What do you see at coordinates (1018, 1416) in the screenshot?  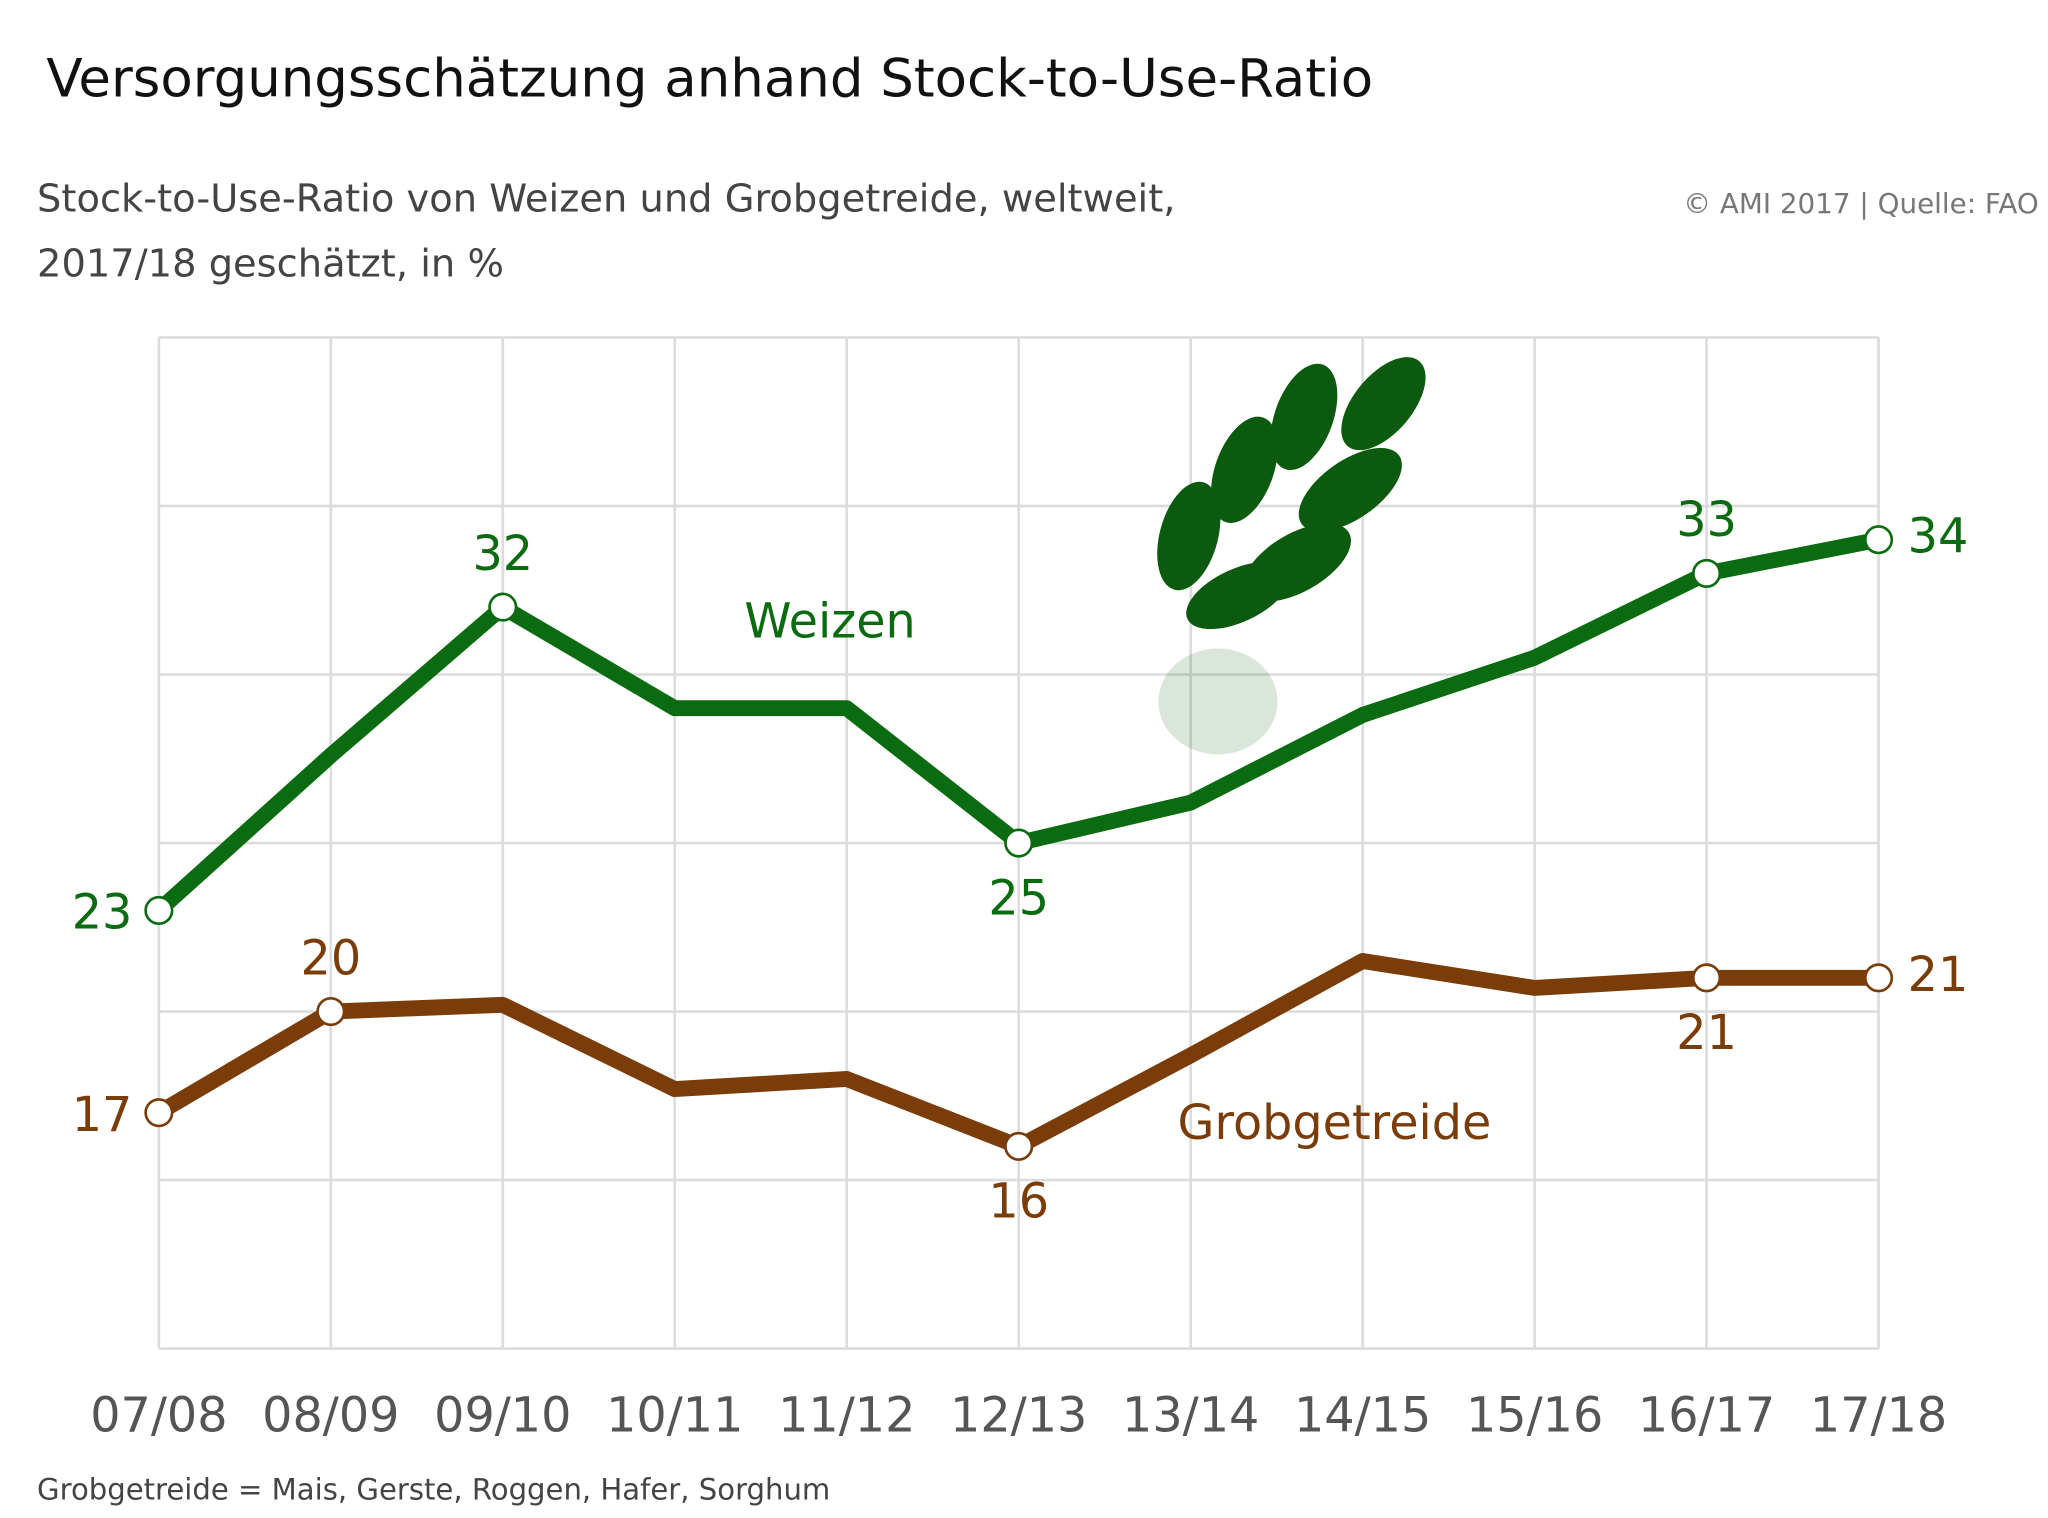 I see `x-tick-label: 12/13` at bounding box center [1018, 1416].